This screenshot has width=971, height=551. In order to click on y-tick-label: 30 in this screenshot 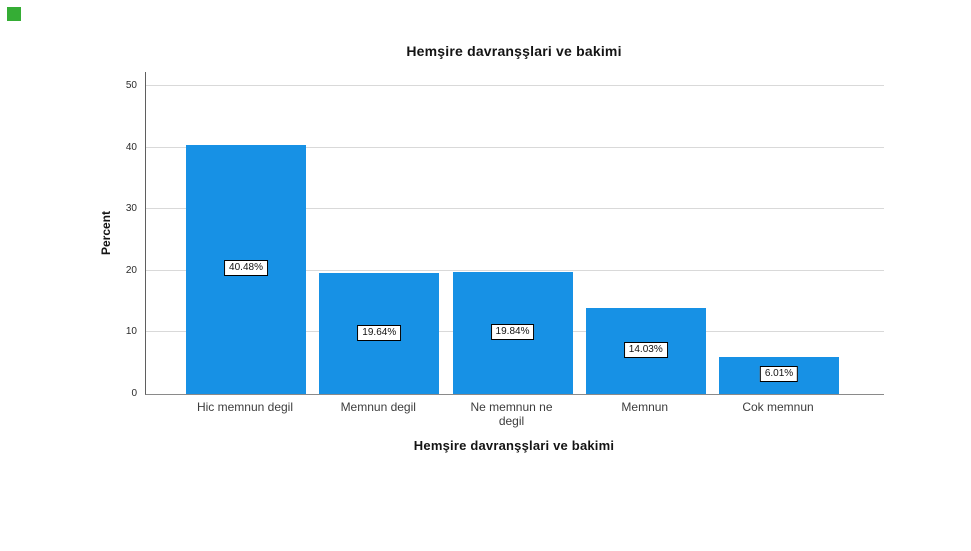, I will do `click(131, 209)`.